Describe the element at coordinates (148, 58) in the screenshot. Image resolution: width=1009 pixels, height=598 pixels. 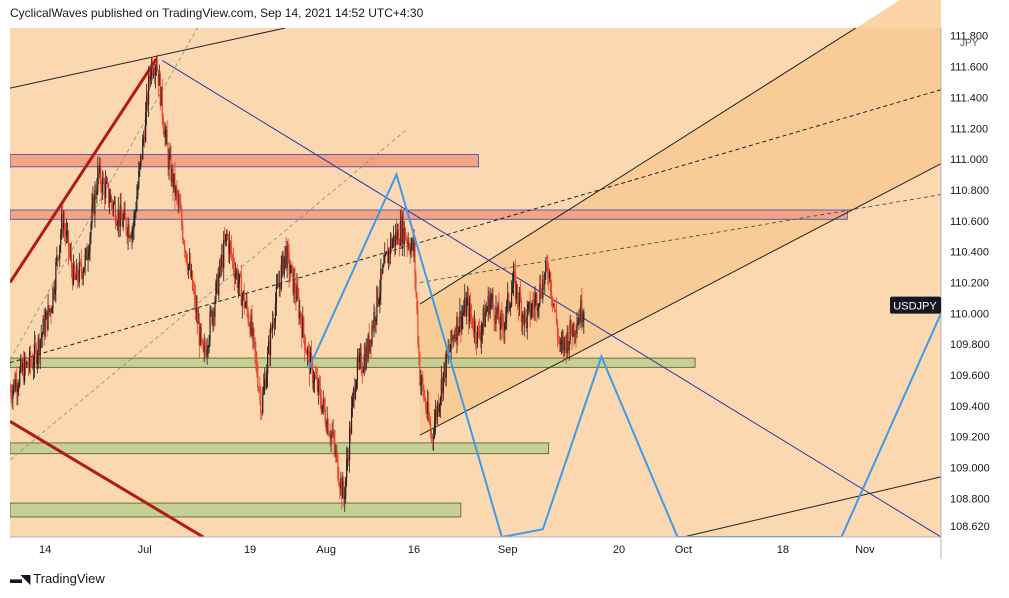
I see `top-trend-line` at that location.